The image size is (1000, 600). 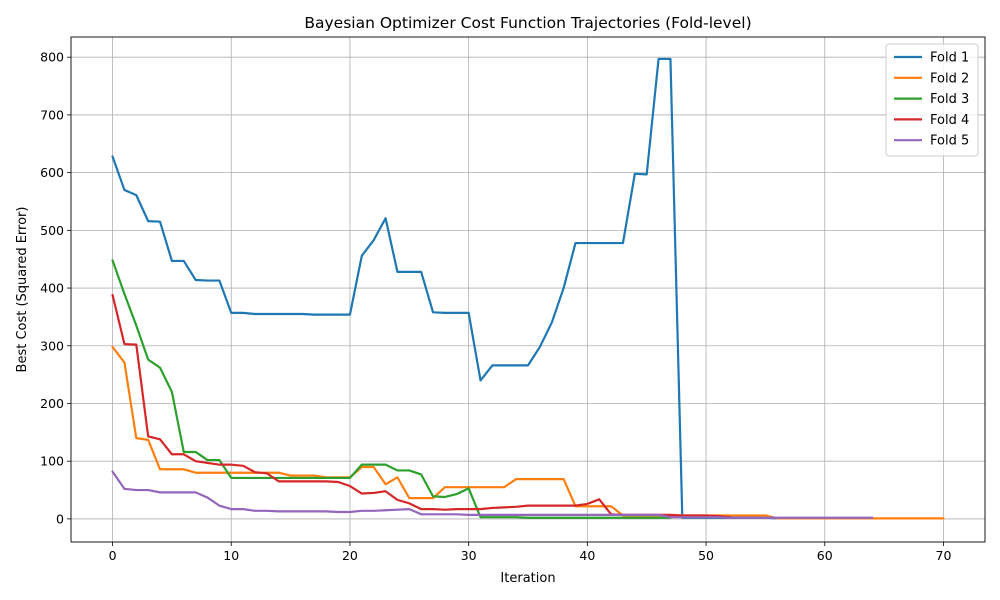 I want to click on x-tick-label: 40, so click(x=587, y=555).